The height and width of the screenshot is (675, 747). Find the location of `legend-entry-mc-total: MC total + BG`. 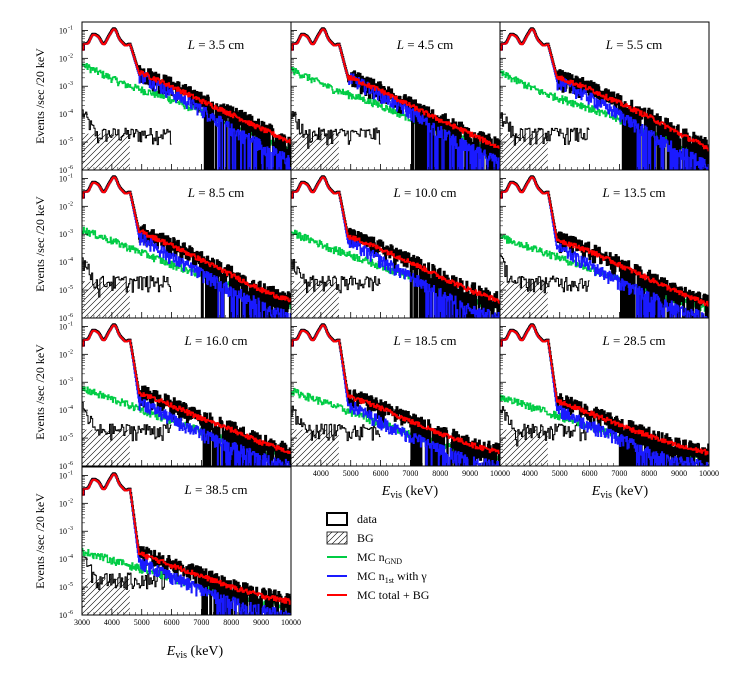

legend-entry-mc-total: MC total + BG is located at coordinates (378, 595).